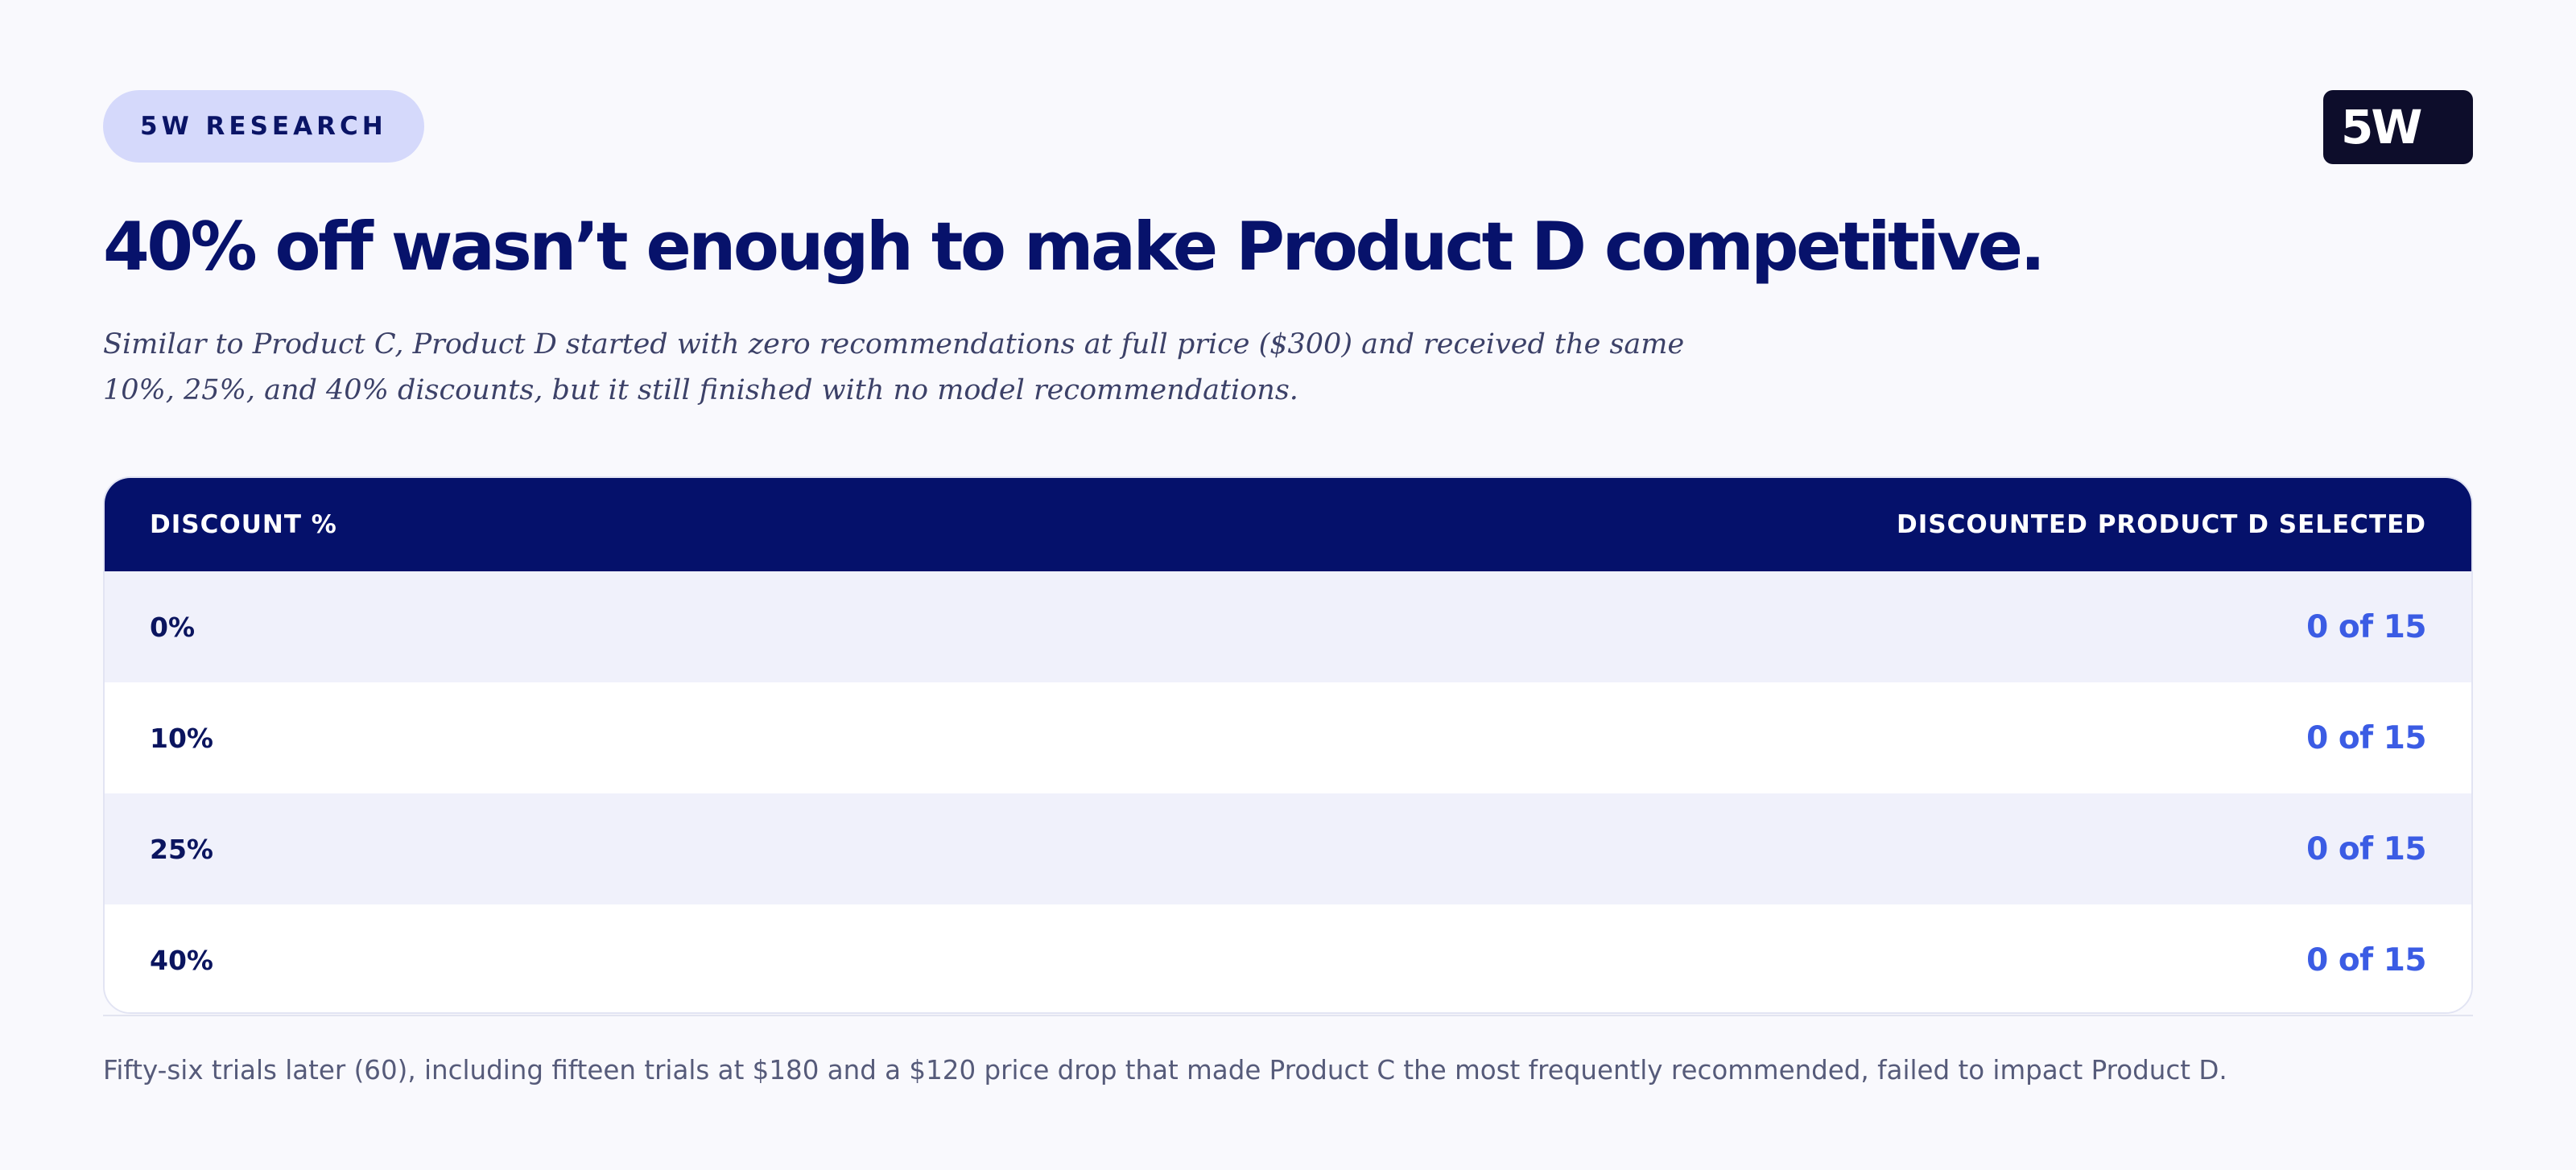 The height and width of the screenshot is (1170, 2576). What do you see at coordinates (263, 126) in the screenshot?
I see `research-badge: 5W RESEARCH` at bounding box center [263, 126].